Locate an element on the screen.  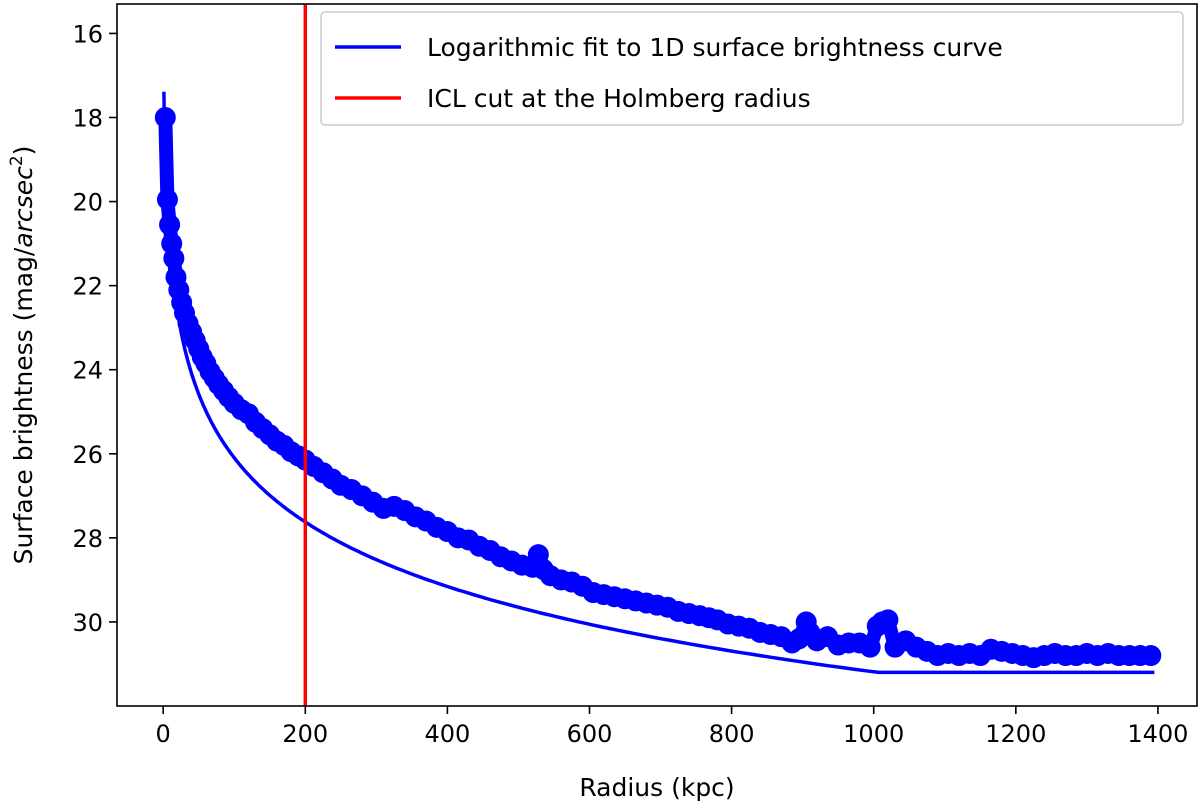
y-tick-label: 16 is located at coordinates (87, 34).